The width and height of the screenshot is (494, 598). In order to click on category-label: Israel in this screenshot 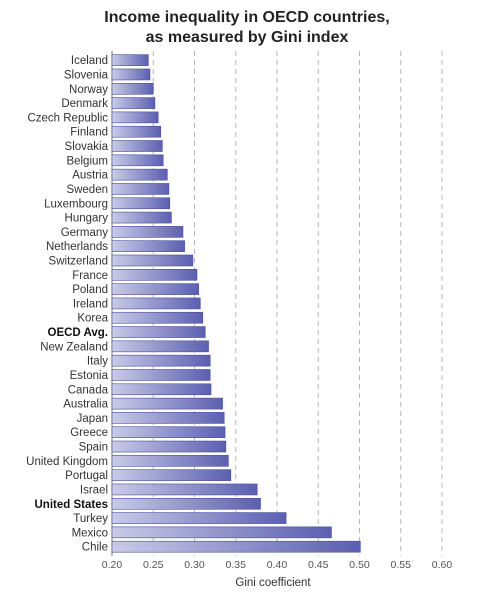, I will do `click(94, 490)`.